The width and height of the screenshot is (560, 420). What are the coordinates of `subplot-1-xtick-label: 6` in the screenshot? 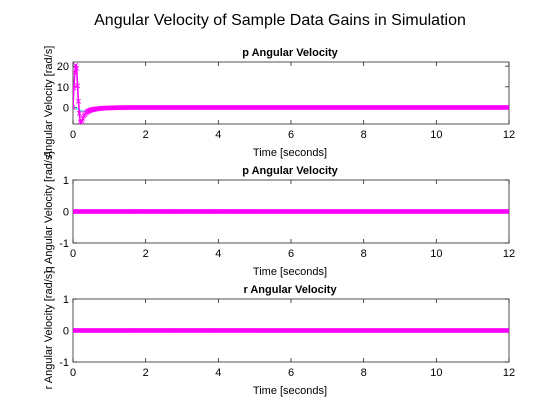 It's located at (291, 135).